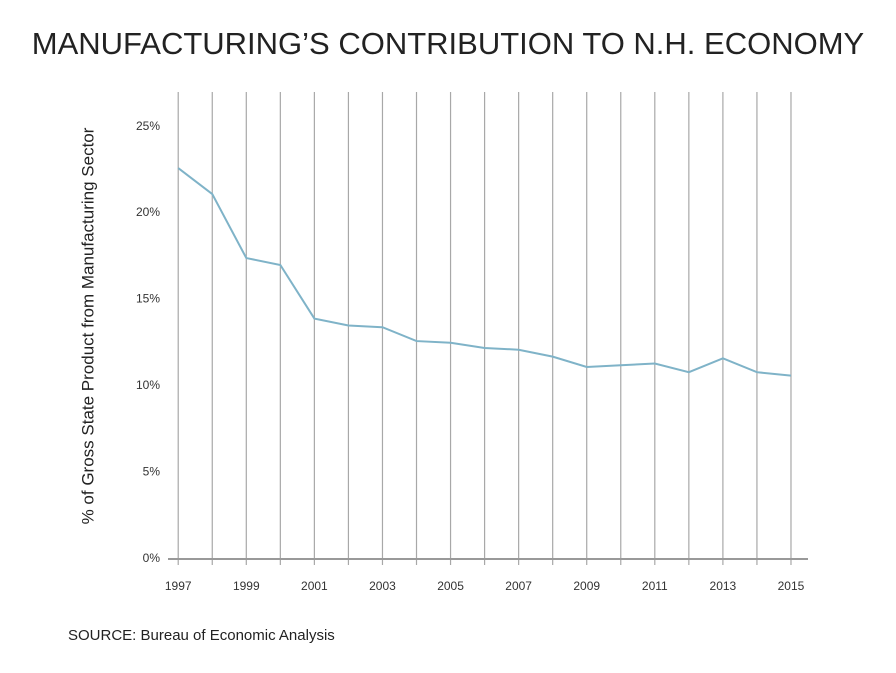  What do you see at coordinates (152, 472) in the screenshot?
I see `y-tick-label: 5%` at bounding box center [152, 472].